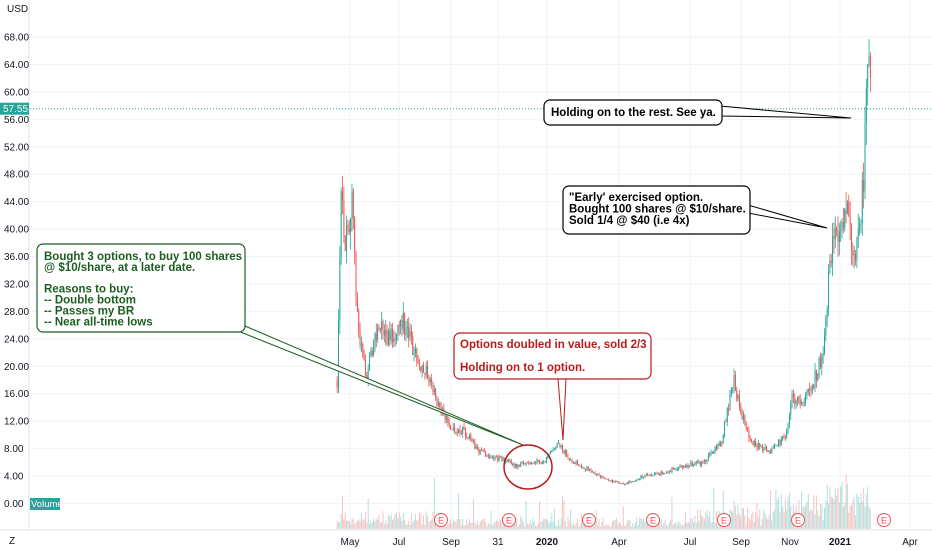  I want to click on y-tick-label: 0.00, so click(14, 504).